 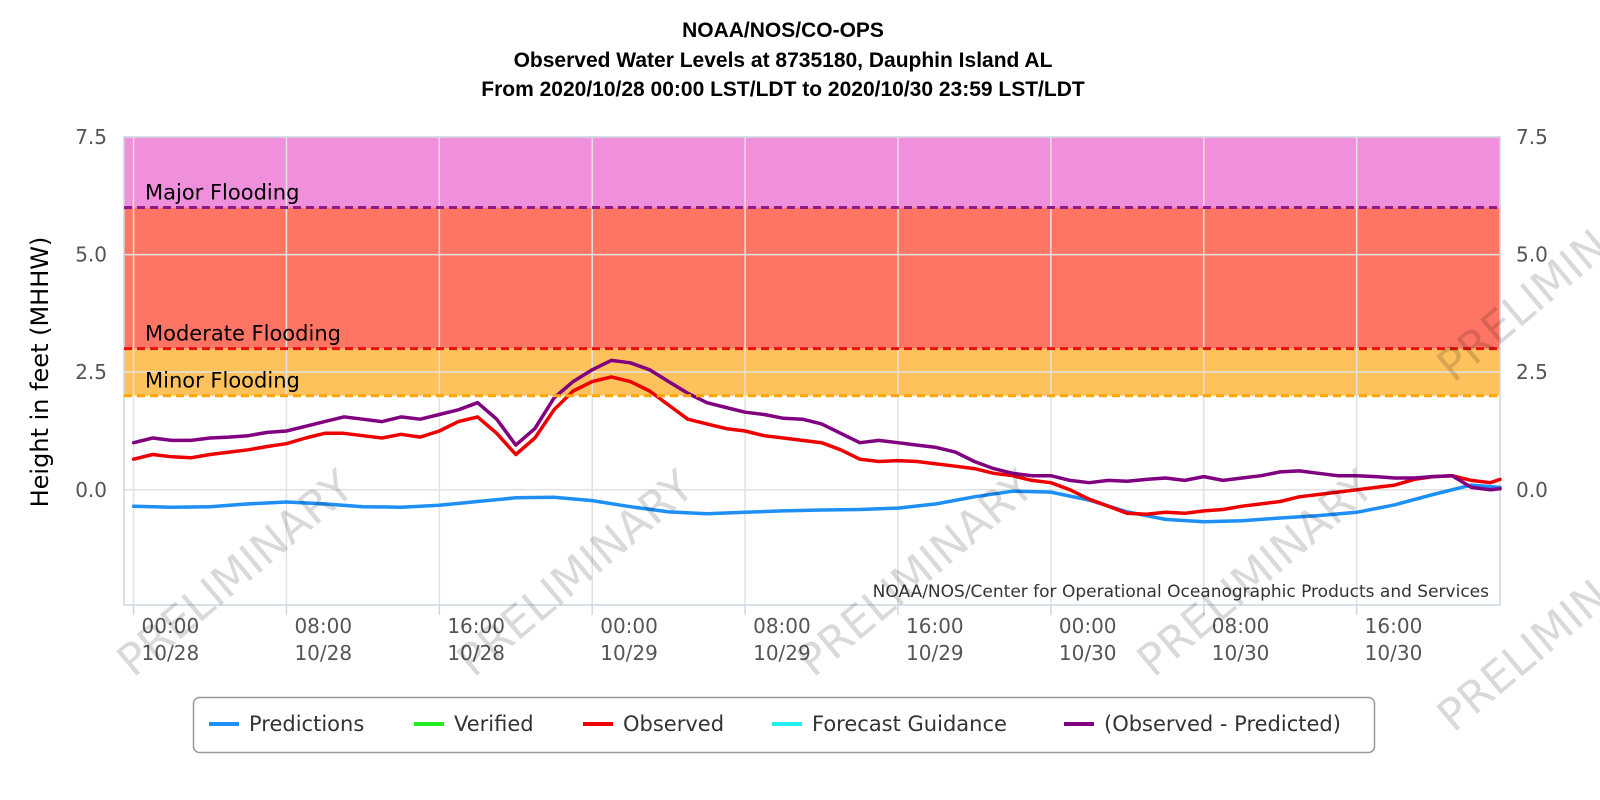 I want to click on y-axis-label: Height in feet (MHHW), so click(x=40, y=372).